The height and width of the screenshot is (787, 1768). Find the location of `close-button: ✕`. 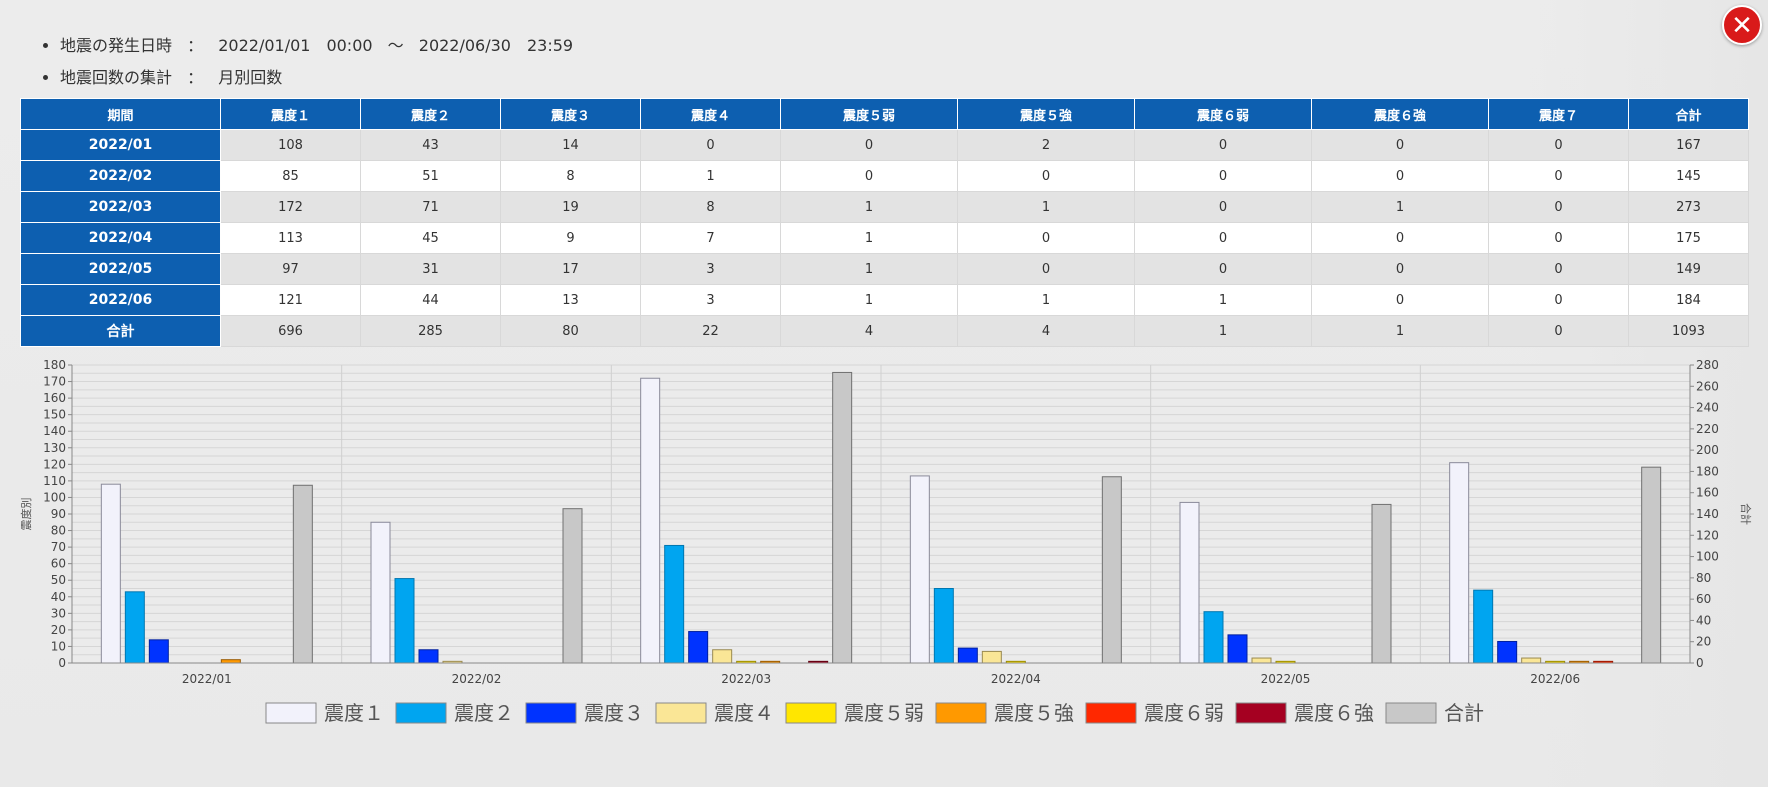

close-button: ✕ is located at coordinates (1742, 25).